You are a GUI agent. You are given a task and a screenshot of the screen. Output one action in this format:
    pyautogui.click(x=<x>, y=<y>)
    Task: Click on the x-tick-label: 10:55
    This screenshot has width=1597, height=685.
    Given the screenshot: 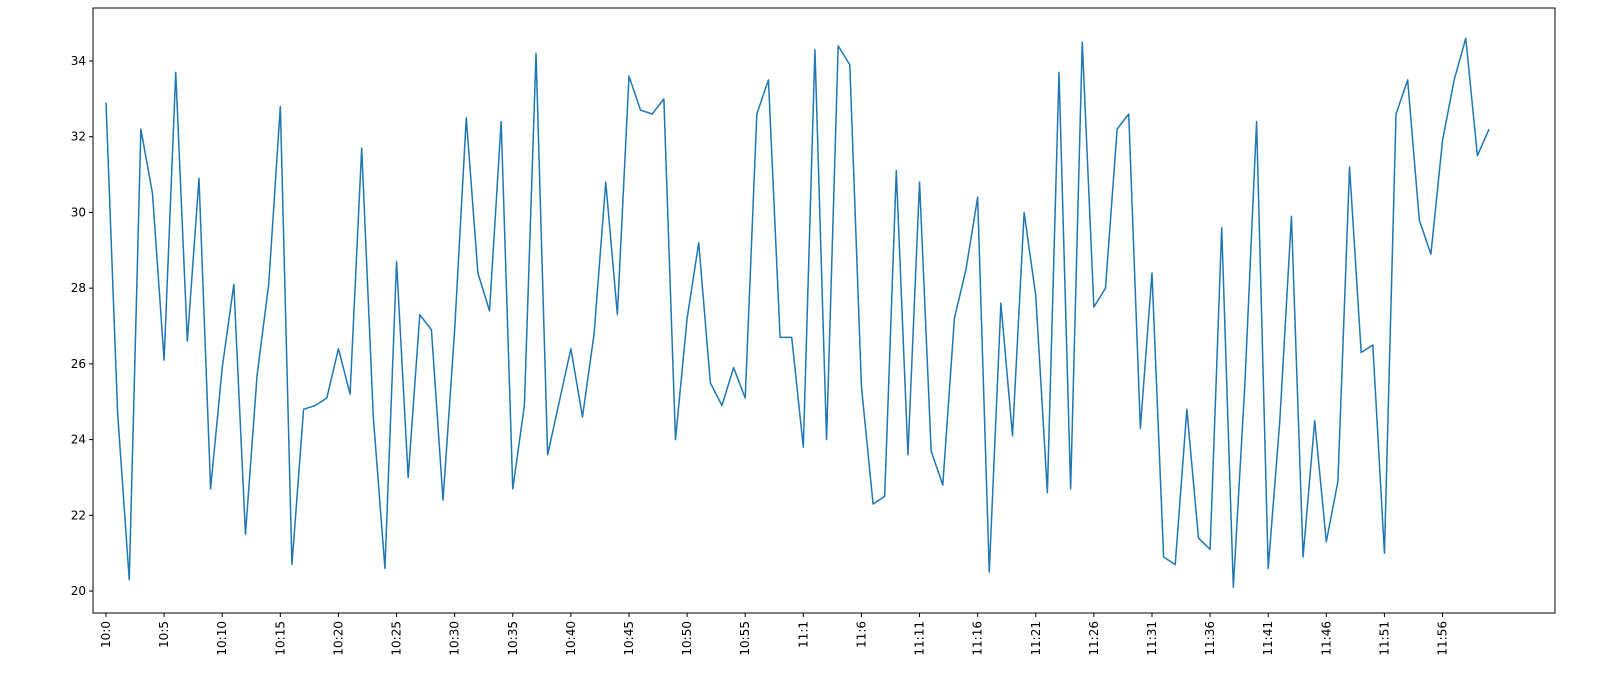 What is the action you would take?
    pyautogui.click(x=745, y=638)
    